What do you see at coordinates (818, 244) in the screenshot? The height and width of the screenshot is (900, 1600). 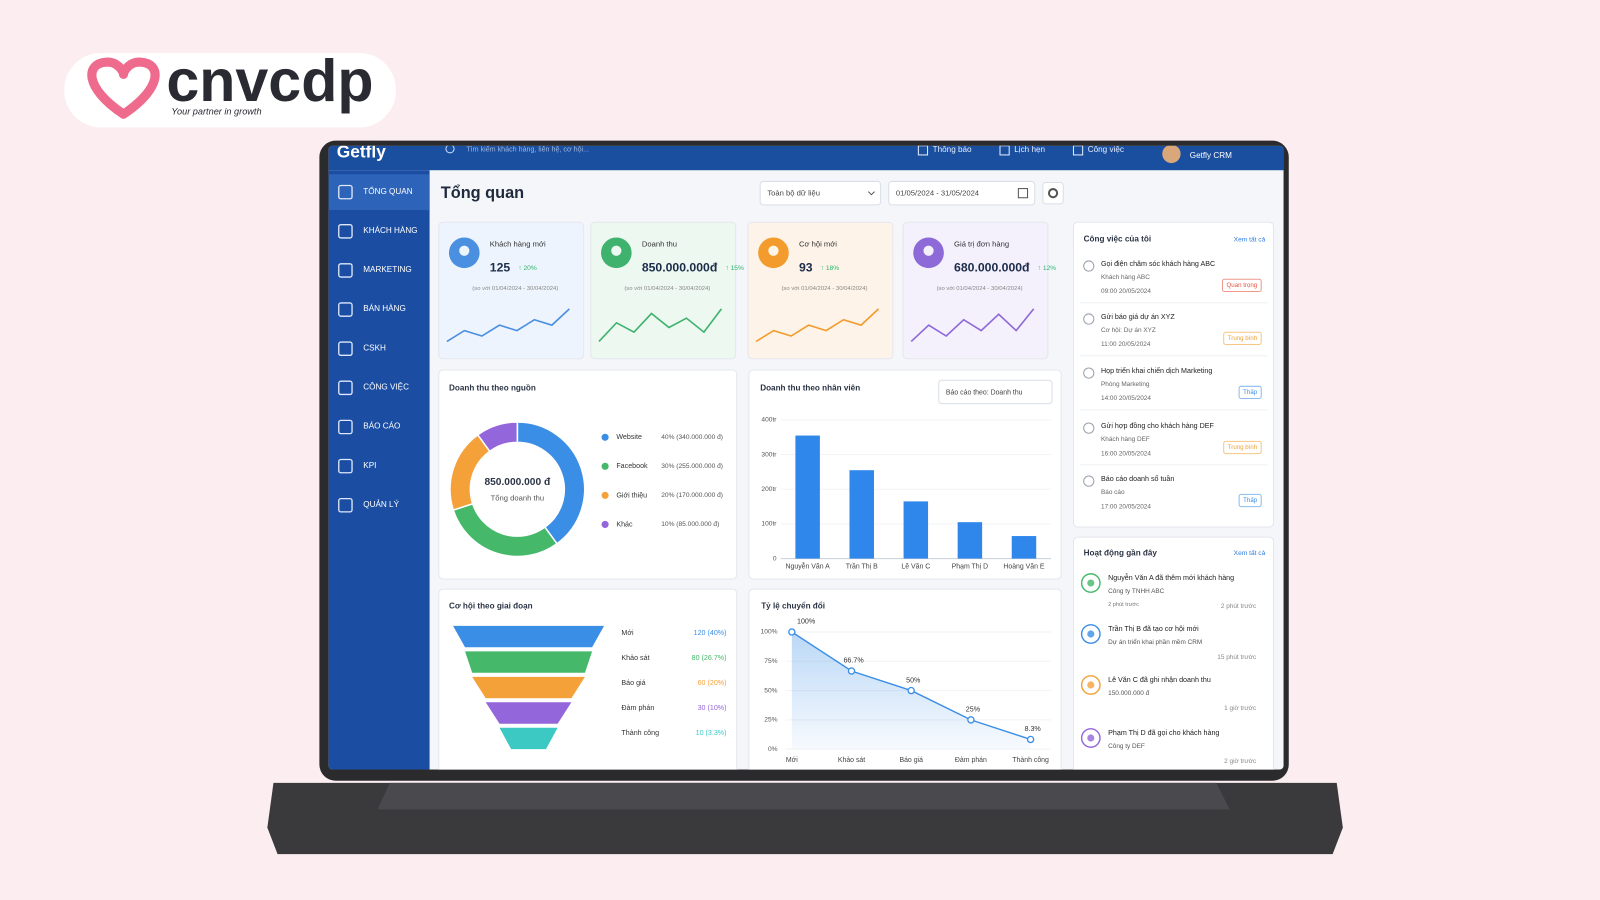 I see `kpi-label: Cơ hội mới` at bounding box center [818, 244].